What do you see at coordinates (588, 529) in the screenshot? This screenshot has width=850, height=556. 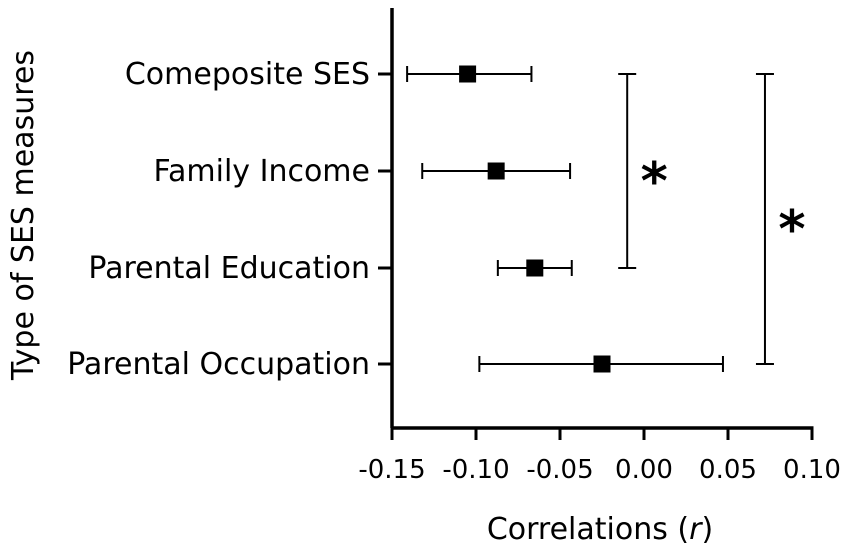 I see `x-axis-title-main: Correlations (` at bounding box center [588, 529].